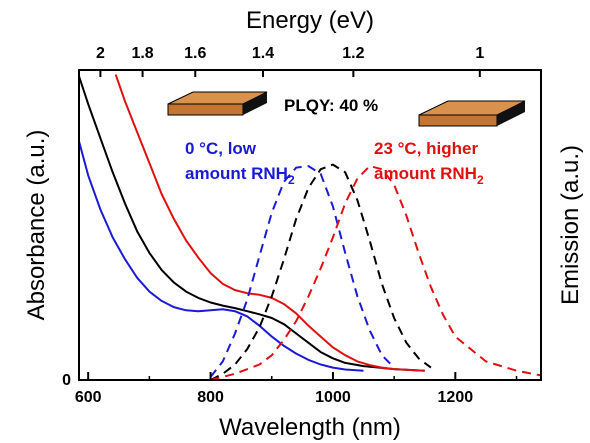 The width and height of the screenshot is (590, 443). I want to click on slab-right-icon, so click(472, 113).